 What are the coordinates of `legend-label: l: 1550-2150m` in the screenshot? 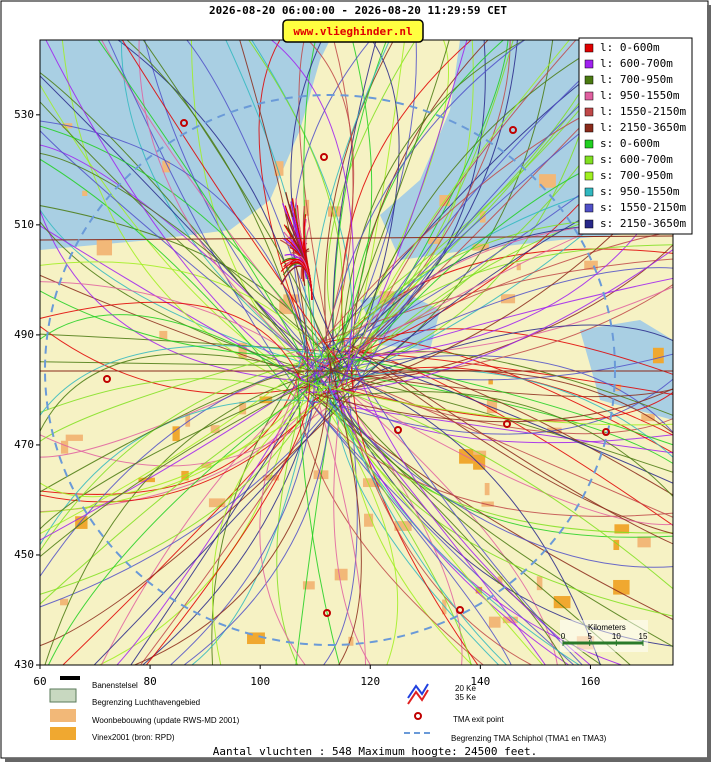 It's located at (643, 111).